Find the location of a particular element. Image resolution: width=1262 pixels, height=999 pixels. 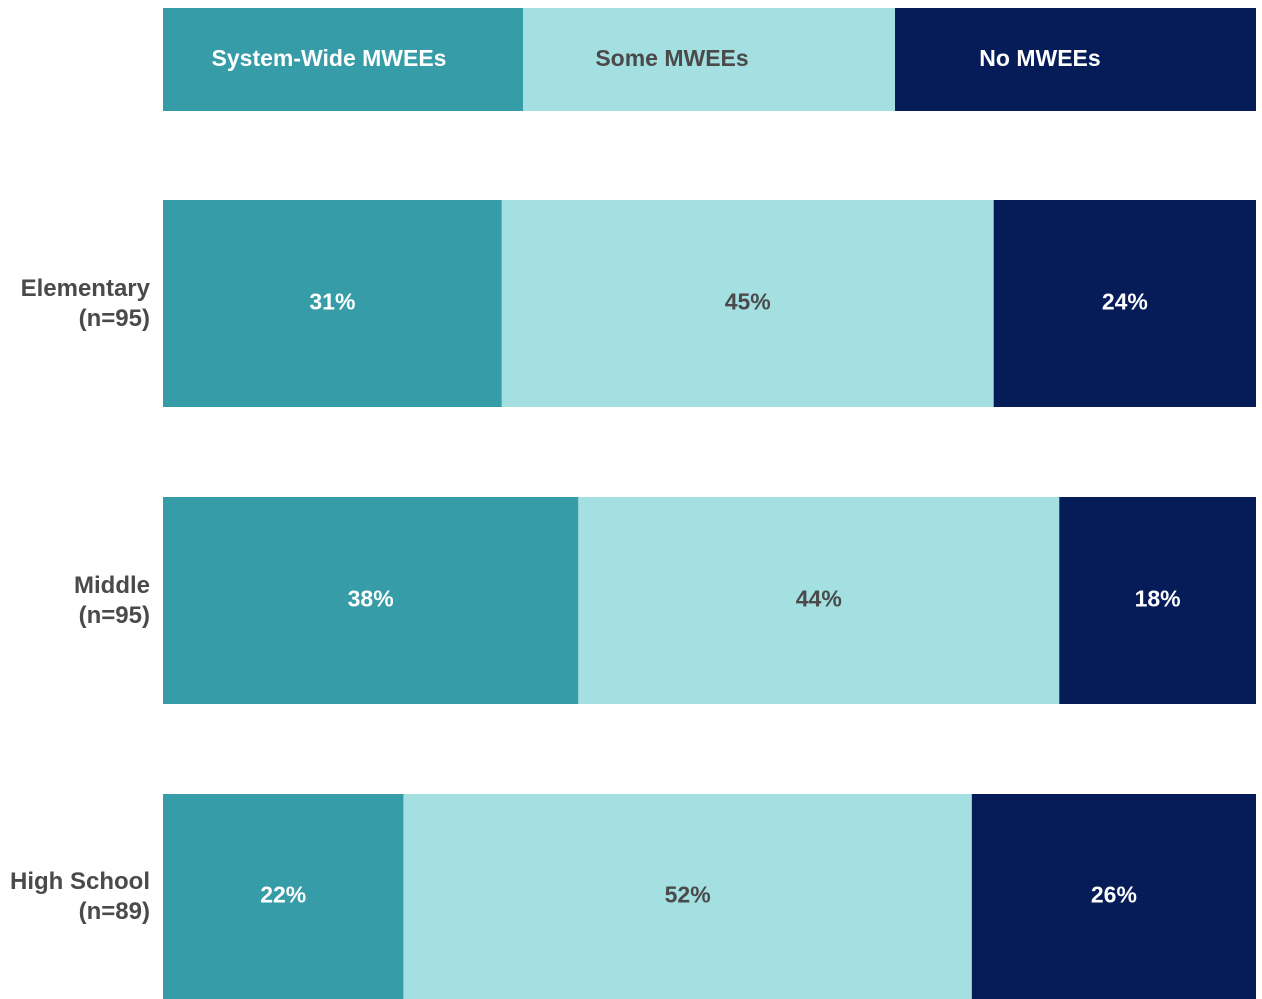

value-label: 24% is located at coordinates (1125, 302).